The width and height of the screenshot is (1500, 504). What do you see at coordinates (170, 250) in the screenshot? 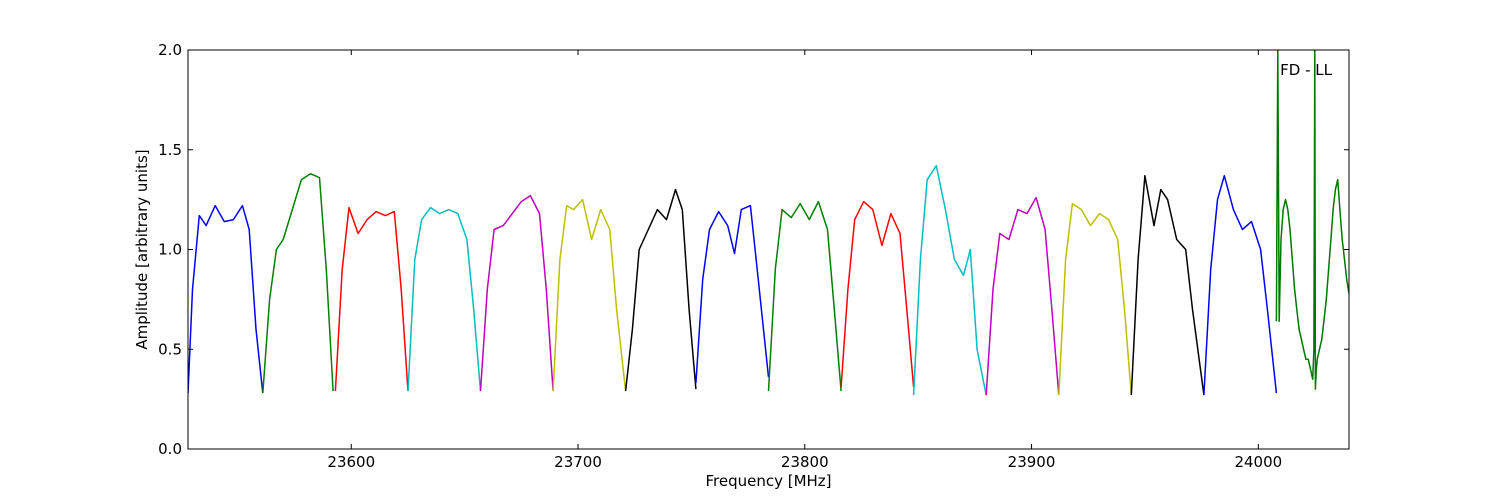
I see `y-tick-label: 1.0` at bounding box center [170, 250].